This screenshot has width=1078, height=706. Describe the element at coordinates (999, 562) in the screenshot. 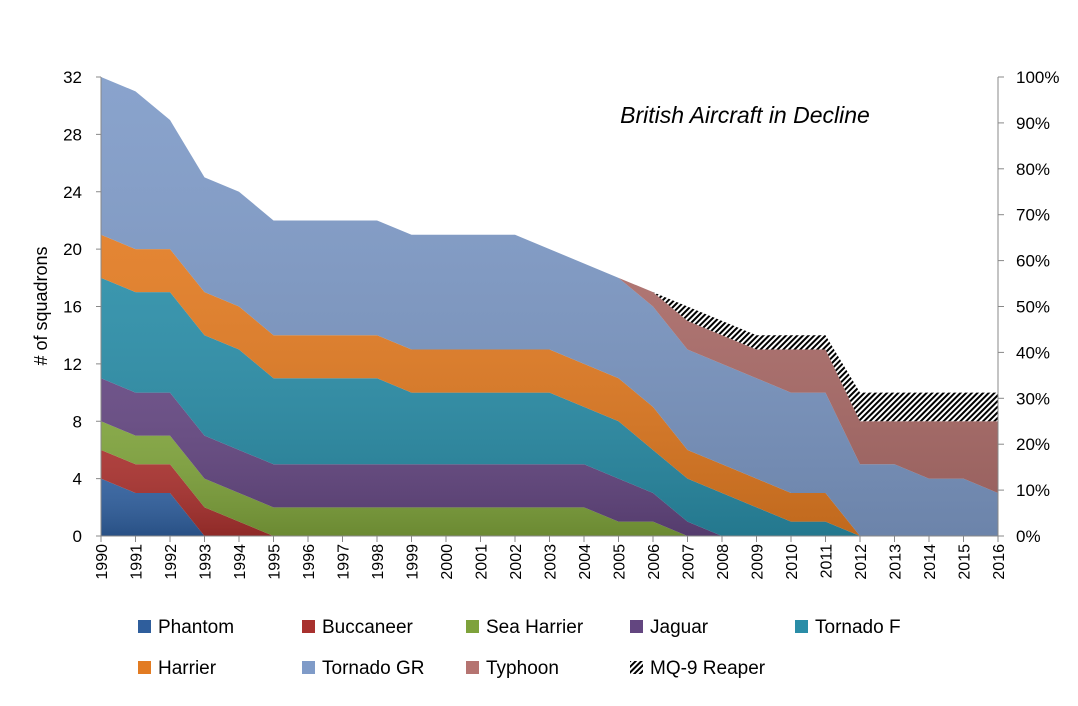

I see `x-tick-label: 2016` at that location.